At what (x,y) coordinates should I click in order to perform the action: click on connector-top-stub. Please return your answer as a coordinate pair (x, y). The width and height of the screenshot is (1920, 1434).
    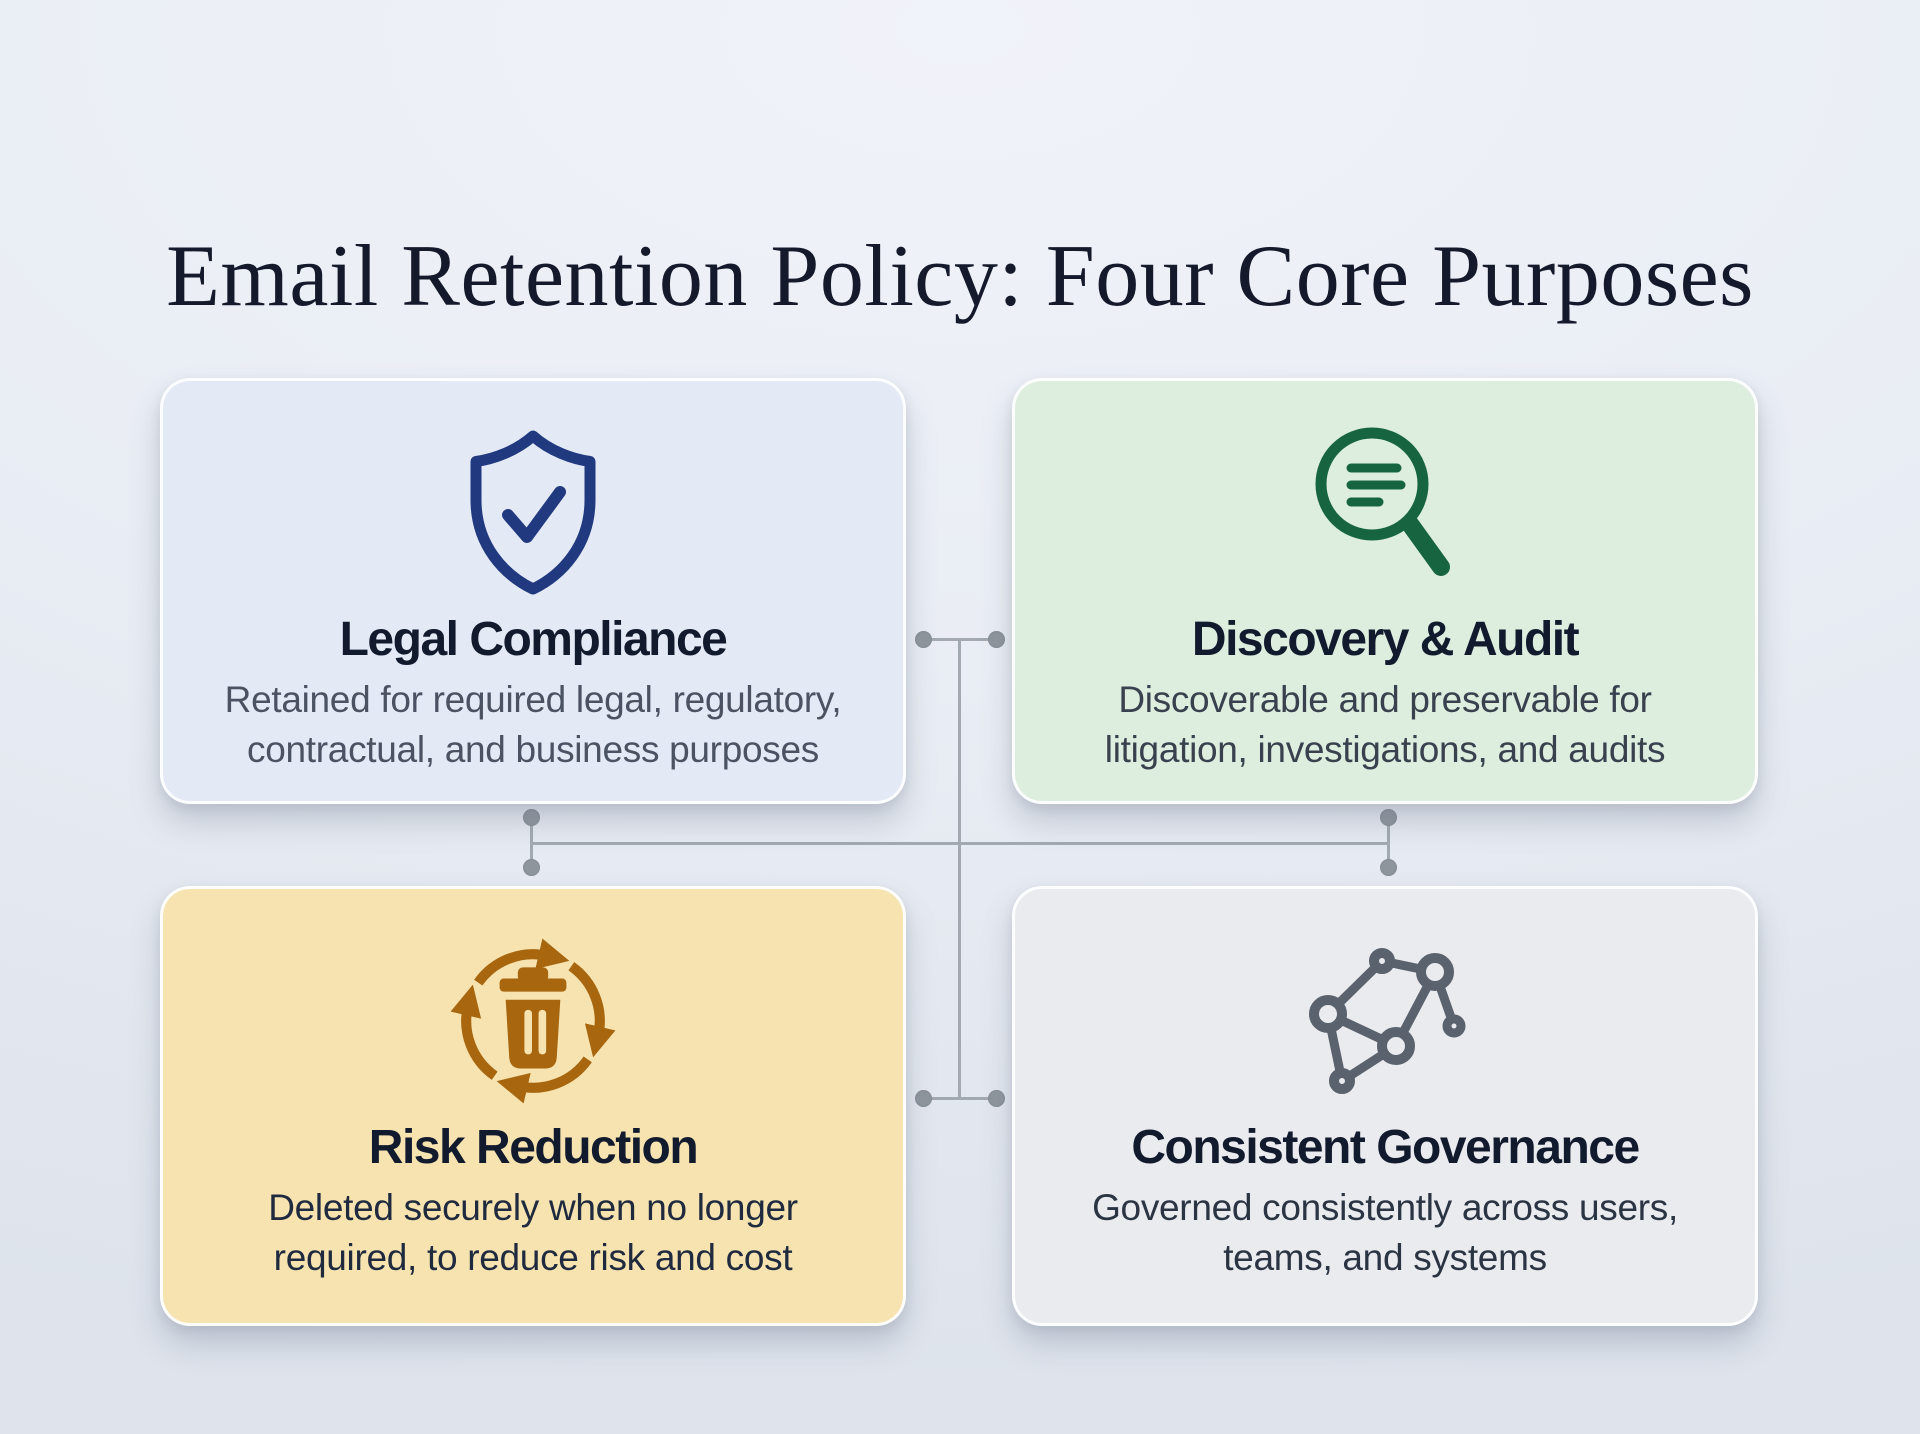
    Looking at the image, I should click on (959, 639).